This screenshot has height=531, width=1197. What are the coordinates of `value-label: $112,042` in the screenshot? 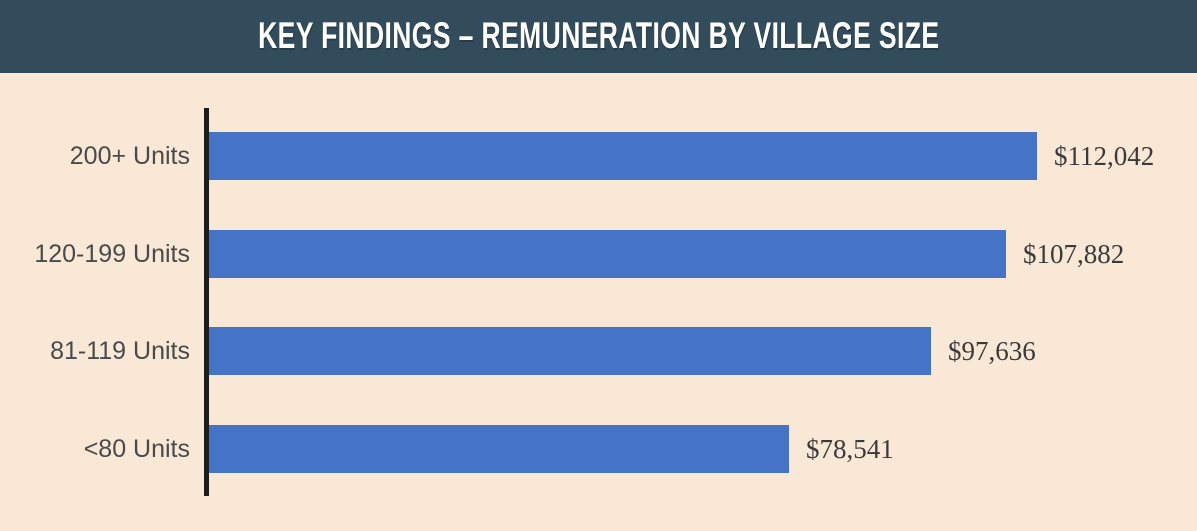 It's located at (1104, 156).